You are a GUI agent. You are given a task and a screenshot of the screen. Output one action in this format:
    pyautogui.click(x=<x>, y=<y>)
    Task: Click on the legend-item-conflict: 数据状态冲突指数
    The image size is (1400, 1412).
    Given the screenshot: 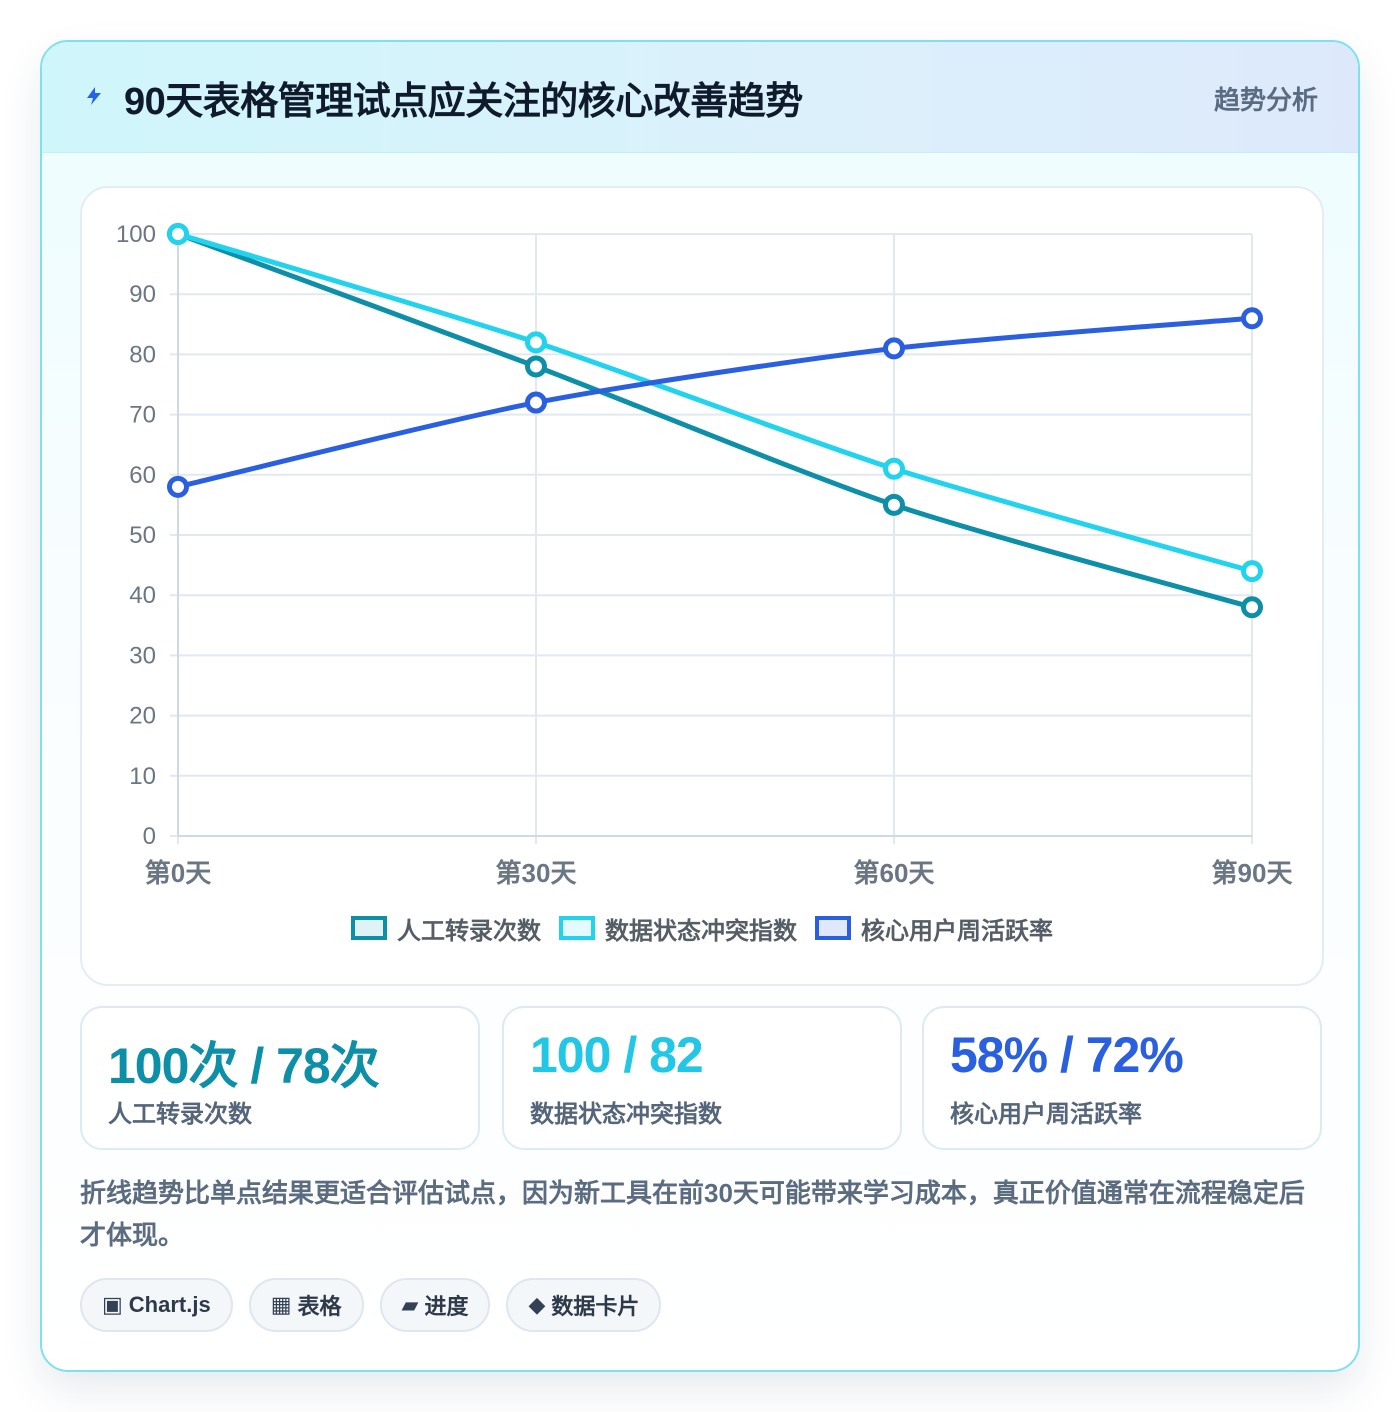 What is the action you would take?
    pyautogui.click(x=678, y=928)
    